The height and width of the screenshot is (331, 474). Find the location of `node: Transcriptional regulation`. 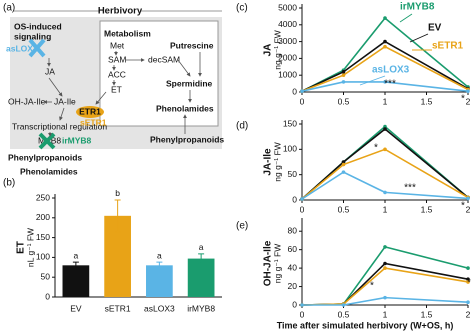

node: Transcriptional regulation is located at coordinates (59, 126).